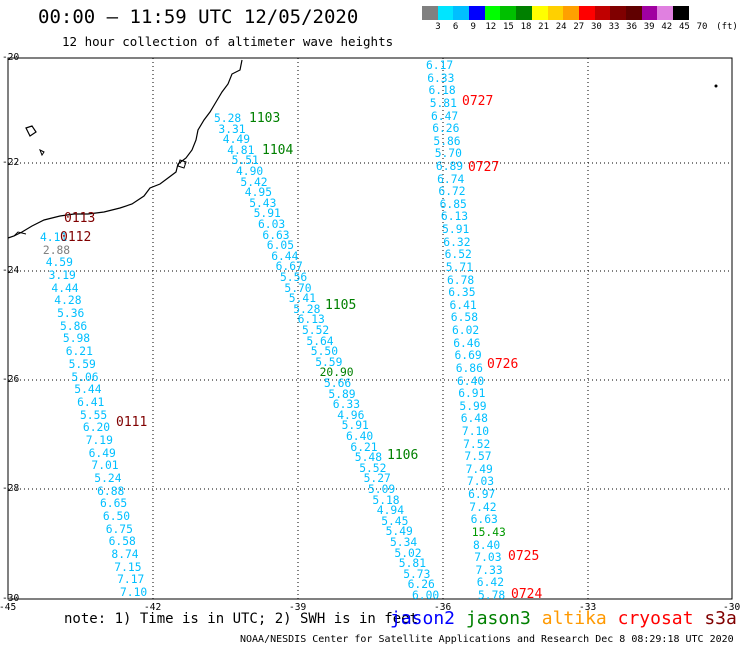 This screenshot has height=650, width=740. I want to click on wave-height-value: 7.03, so click(480, 482).